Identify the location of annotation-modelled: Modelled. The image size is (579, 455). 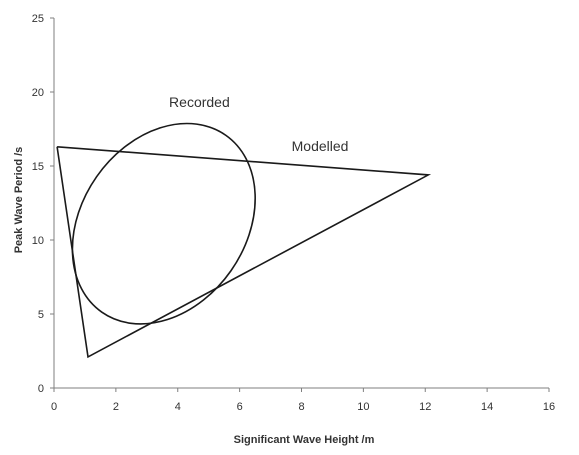
(320, 146).